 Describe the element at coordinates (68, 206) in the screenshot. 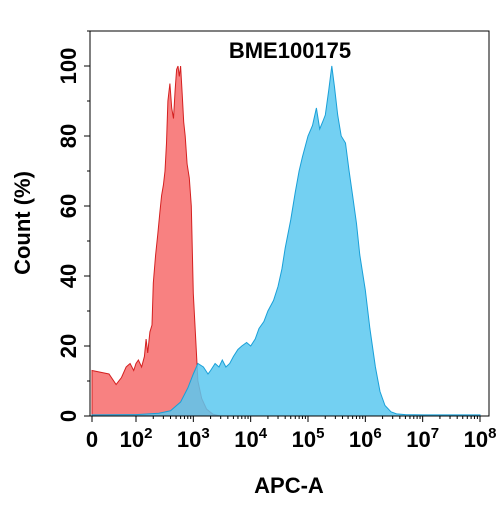

I see `y-tick-label: 60` at that location.